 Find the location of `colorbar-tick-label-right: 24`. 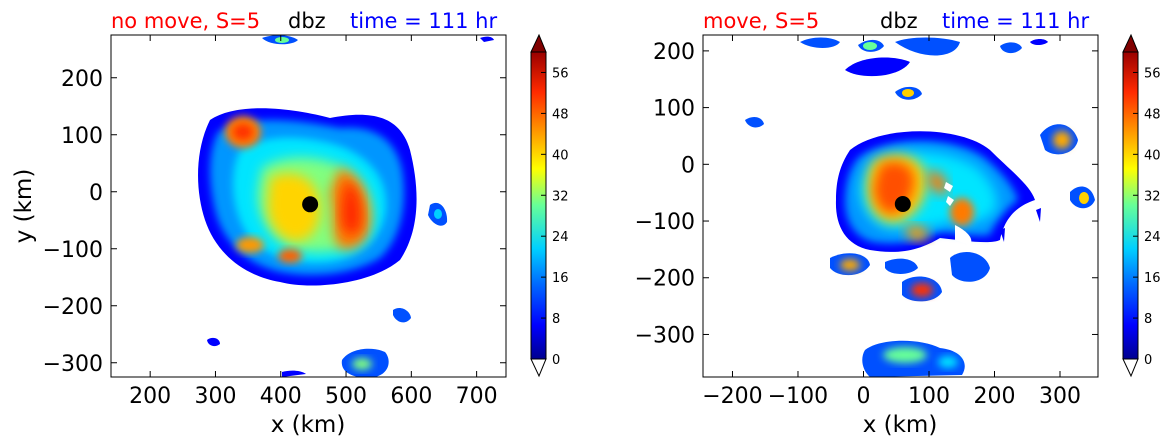

colorbar-tick-label-right: 24 is located at coordinates (1152, 237).